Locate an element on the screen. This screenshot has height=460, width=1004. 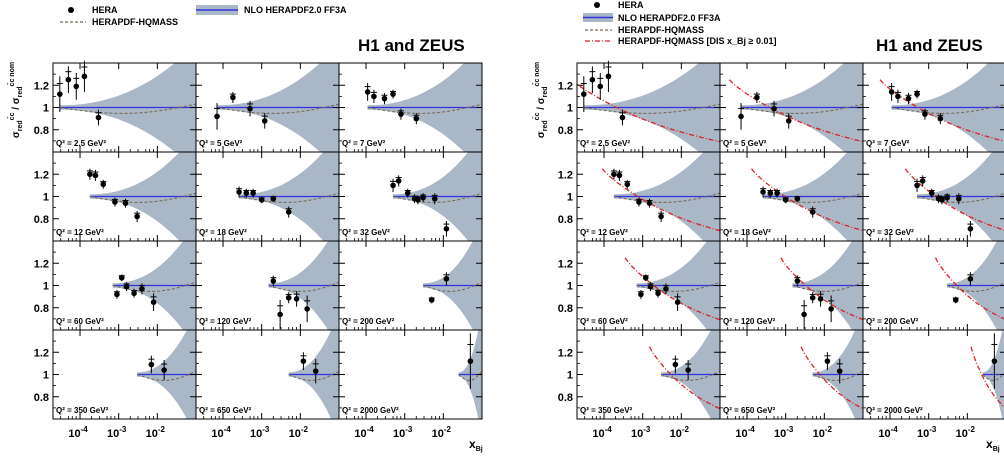
right-collab-title: H1 and ZEUS is located at coordinates (929, 45).